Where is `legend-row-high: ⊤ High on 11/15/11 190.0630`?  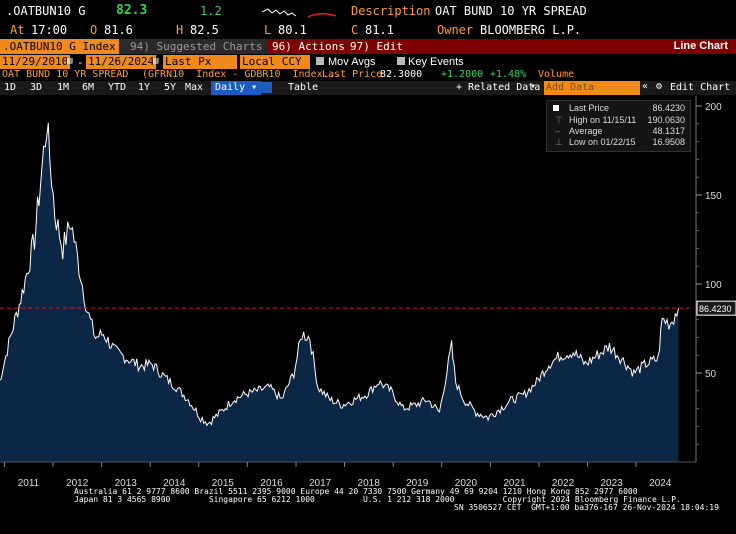 legend-row-high: ⊤ High on 11/15/11 190.0630 is located at coordinates (620, 120).